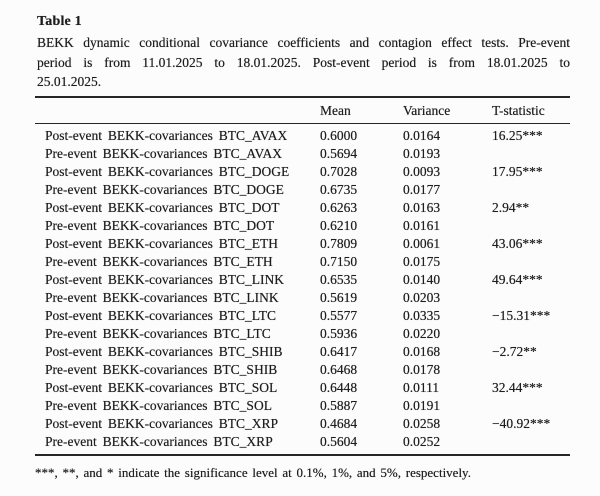 The width and height of the screenshot is (600, 496). I want to click on cell-variance: 0.0111, so click(421, 387).